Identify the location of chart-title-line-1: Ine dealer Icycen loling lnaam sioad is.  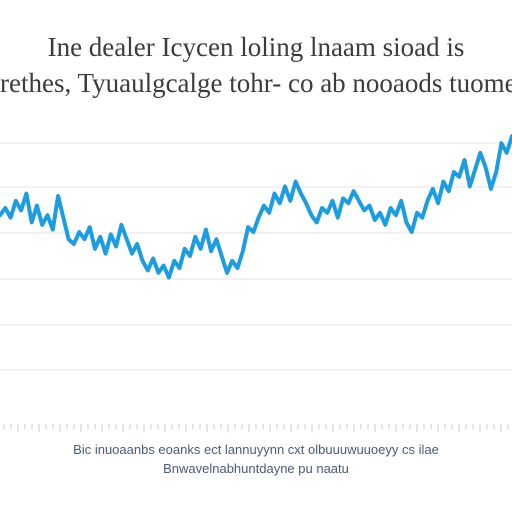
(256, 47).